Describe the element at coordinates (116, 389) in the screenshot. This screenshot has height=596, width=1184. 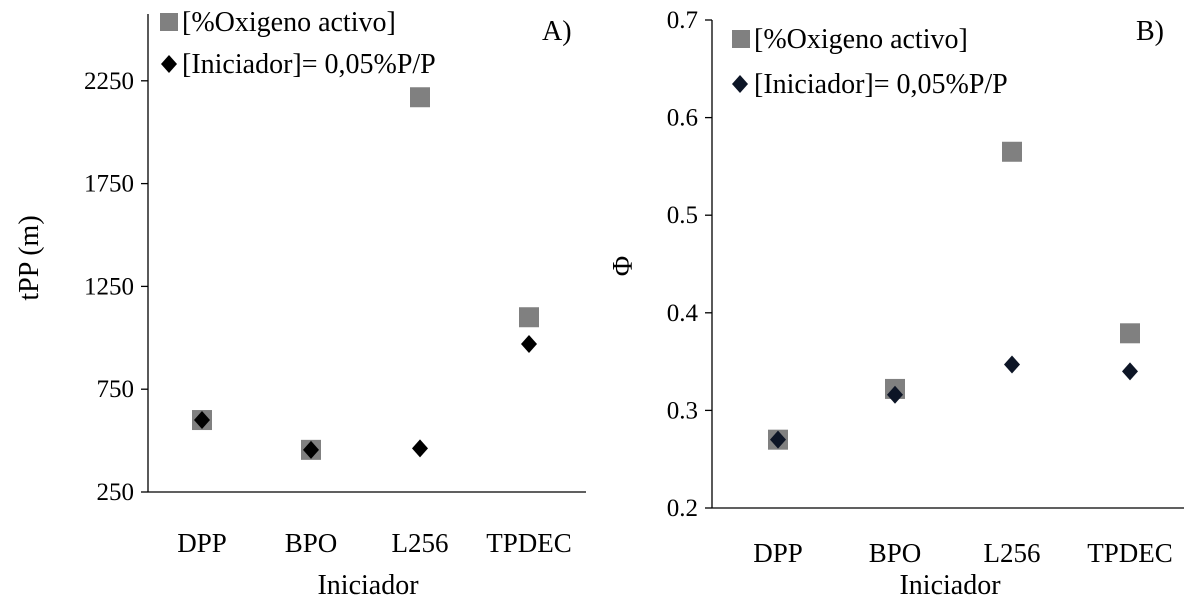
I see `chart-a-y-tick-label: 750` at that location.